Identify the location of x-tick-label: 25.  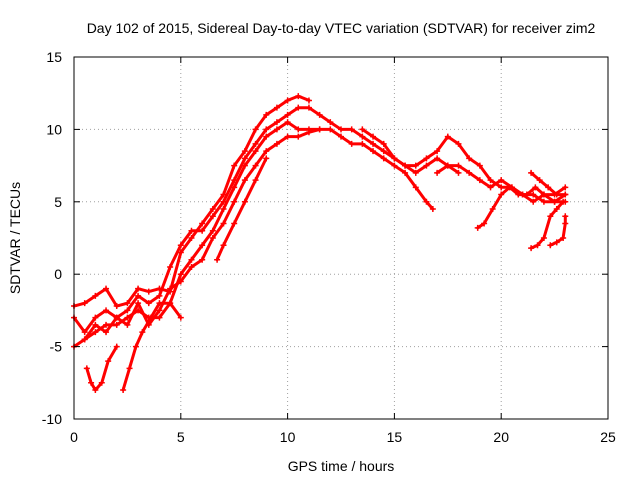
(608, 437).